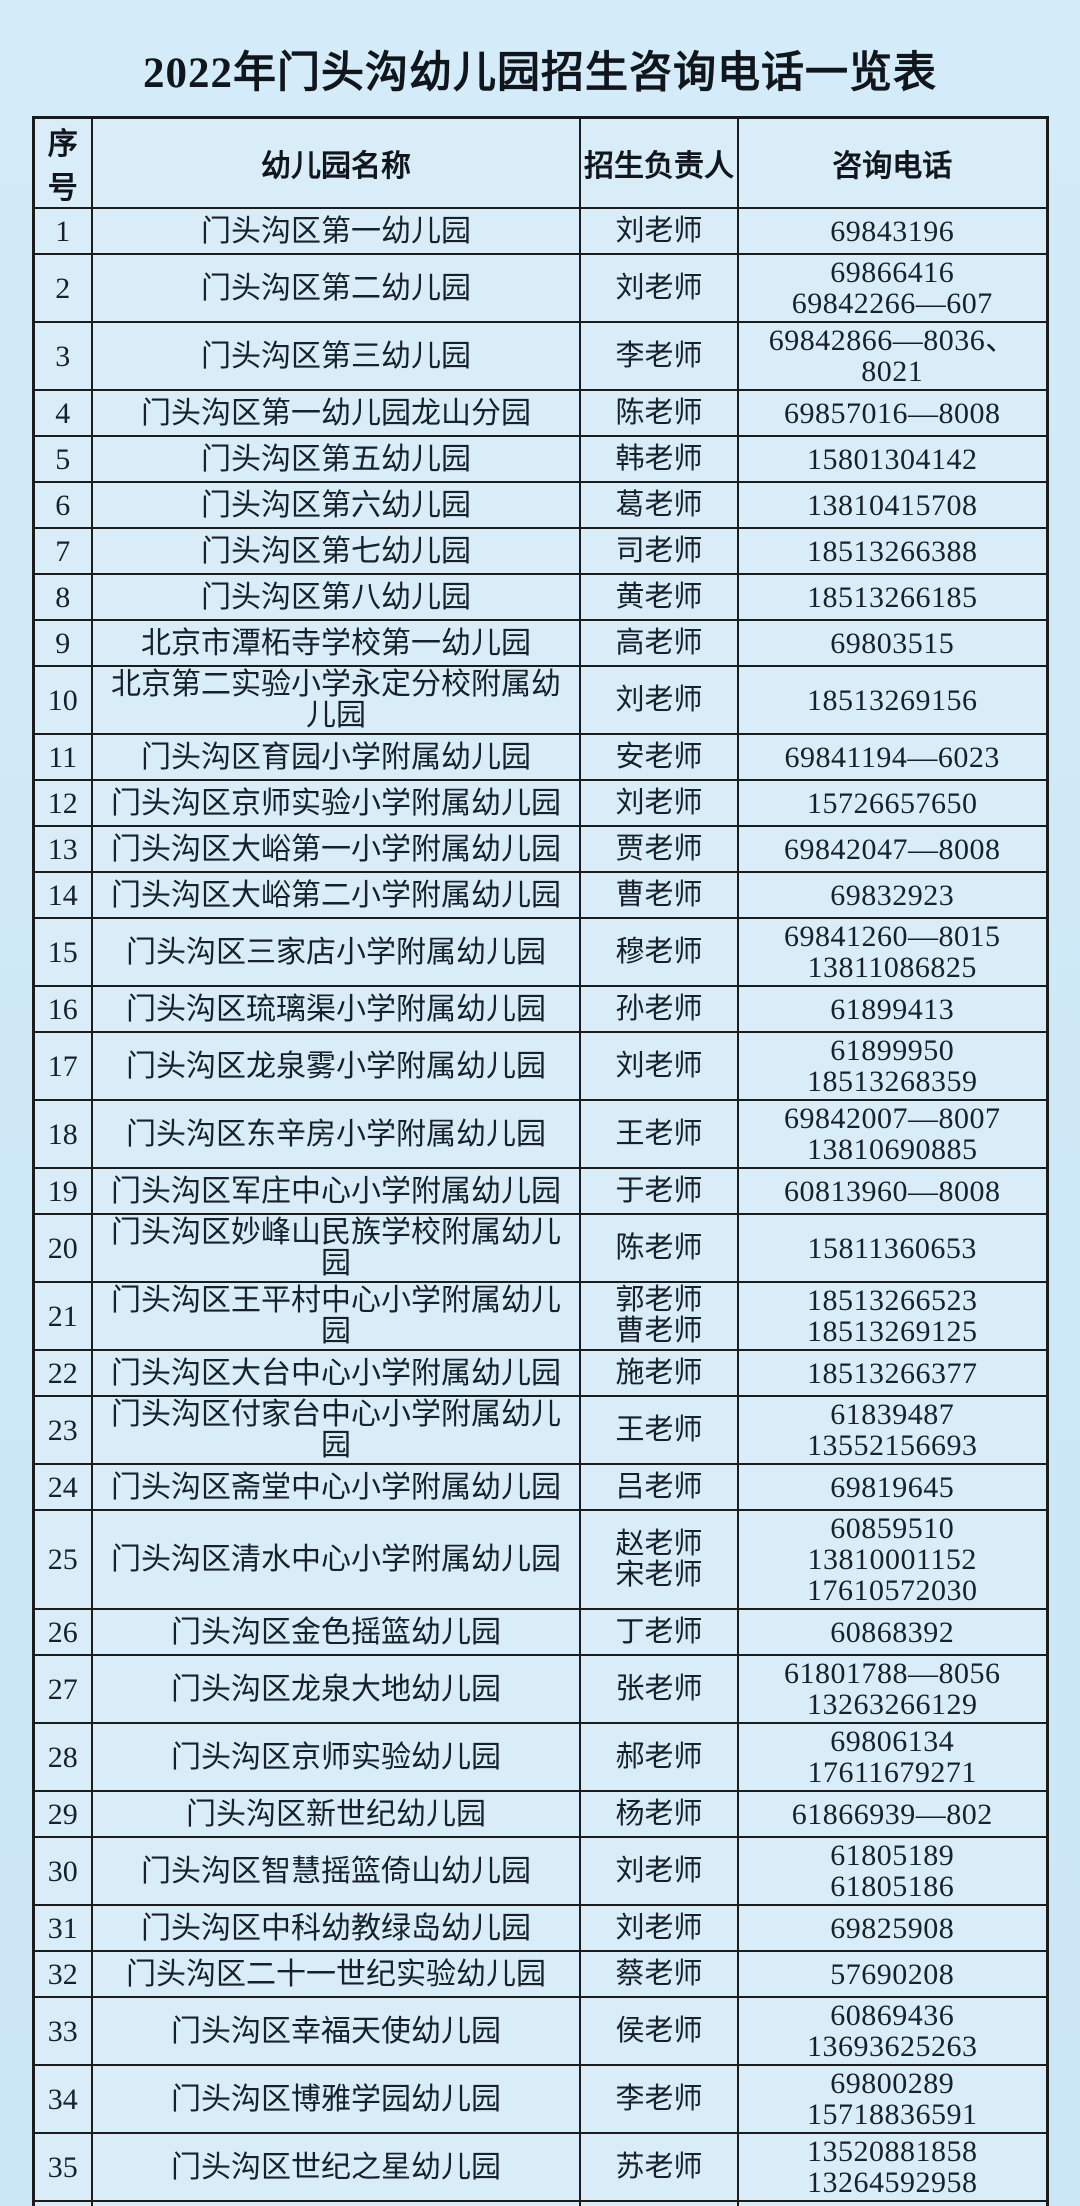 The image size is (1080, 2206). I want to click on serial-number: 11, so click(62, 757).